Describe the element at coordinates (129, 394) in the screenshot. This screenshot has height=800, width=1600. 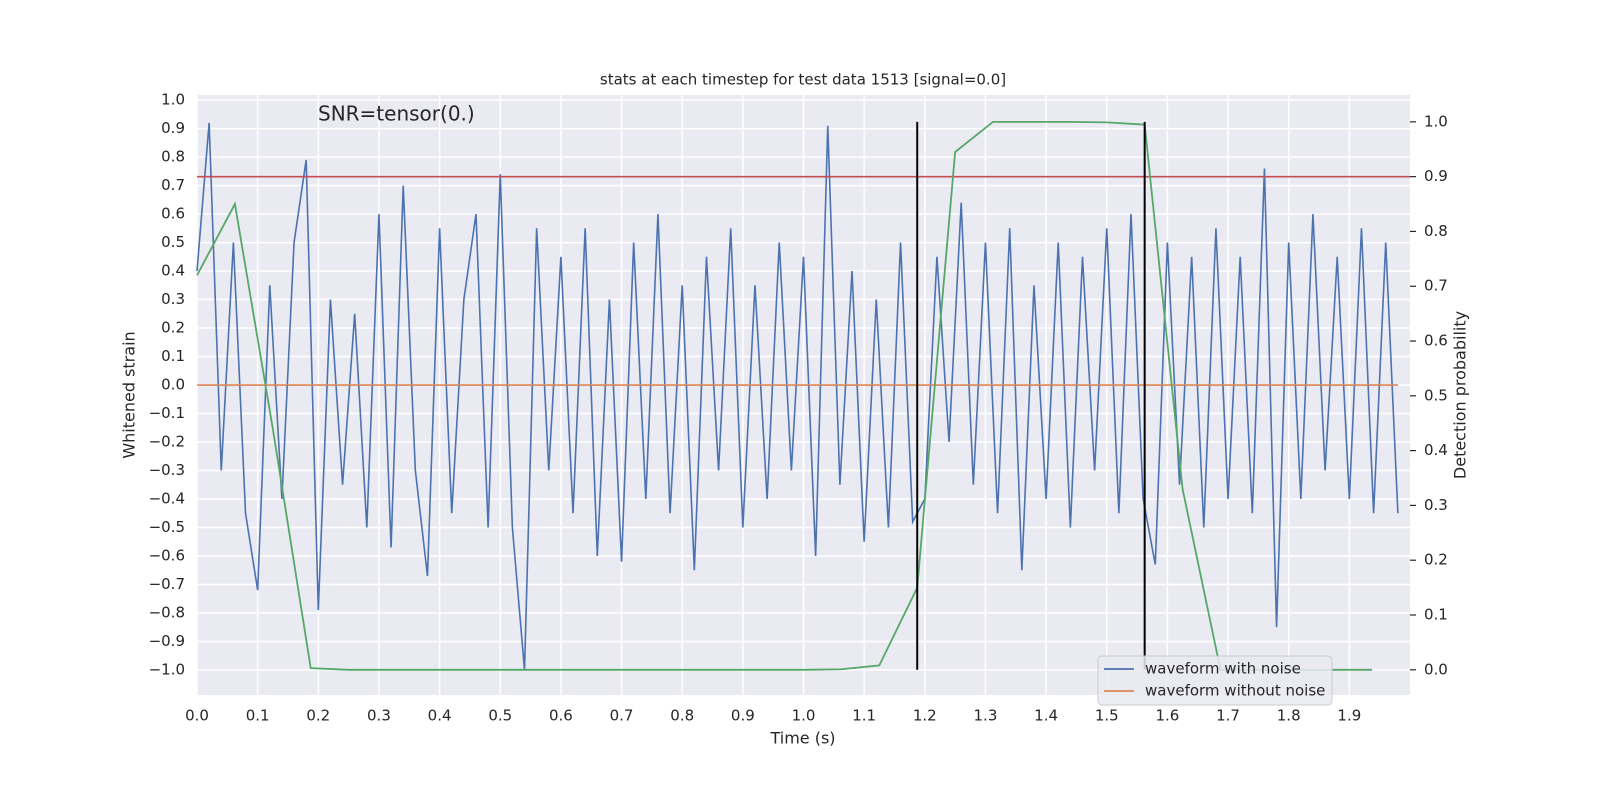
I see `y-axis-label: Whitened strain` at that location.